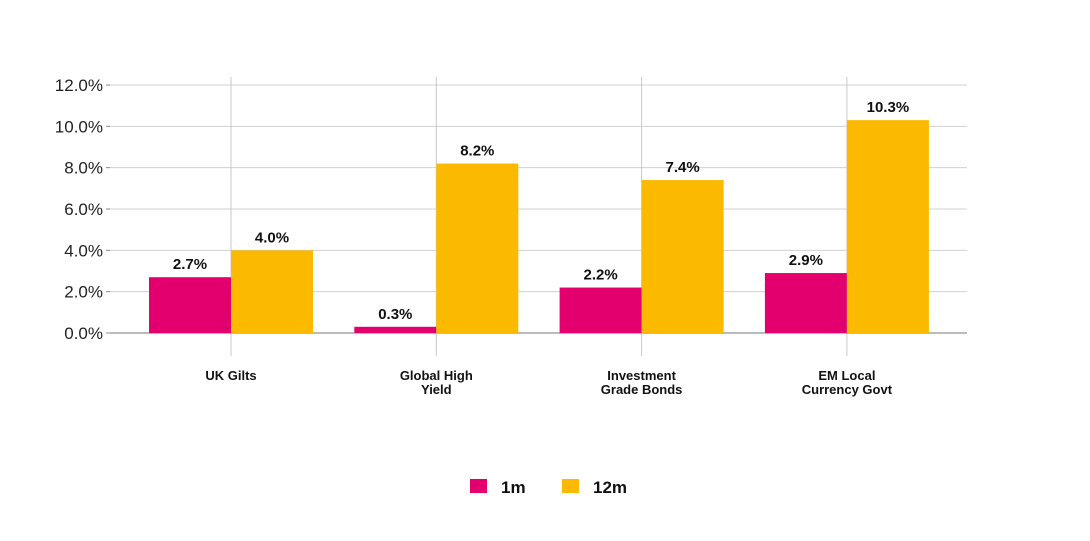  I want to click on legend-swatch-1m, so click(478, 486).